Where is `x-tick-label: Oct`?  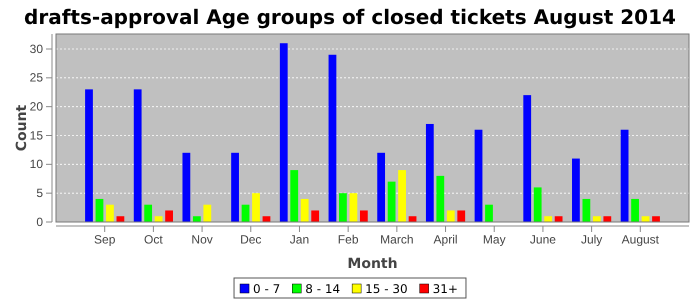
x-tick-label: Oct is located at coordinates (154, 239).